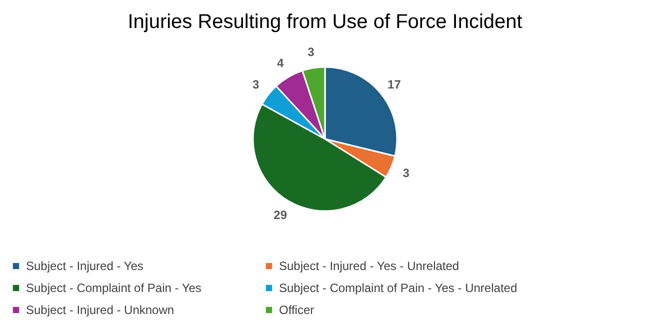  What do you see at coordinates (369, 266) in the screenshot?
I see `legend-label: Subject - Injured - Yes - Unrelated` at bounding box center [369, 266].